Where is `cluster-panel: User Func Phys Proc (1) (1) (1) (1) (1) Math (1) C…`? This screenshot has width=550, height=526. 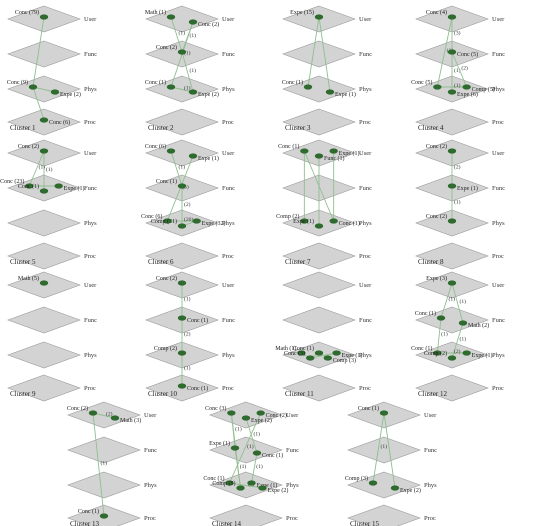 cluster-panel: User Func Phys Proc (1) (1) (1) (1) (1) Math (1) C… is located at coordinates (190, 70).